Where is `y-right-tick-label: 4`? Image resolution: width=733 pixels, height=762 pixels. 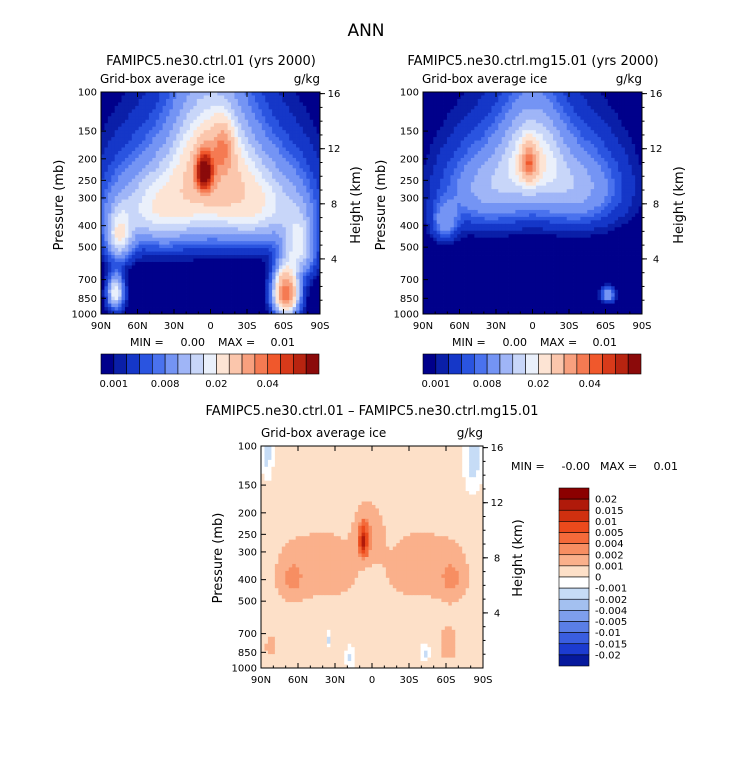
y-right-tick-label: 4 is located at coordinates (334, 259).